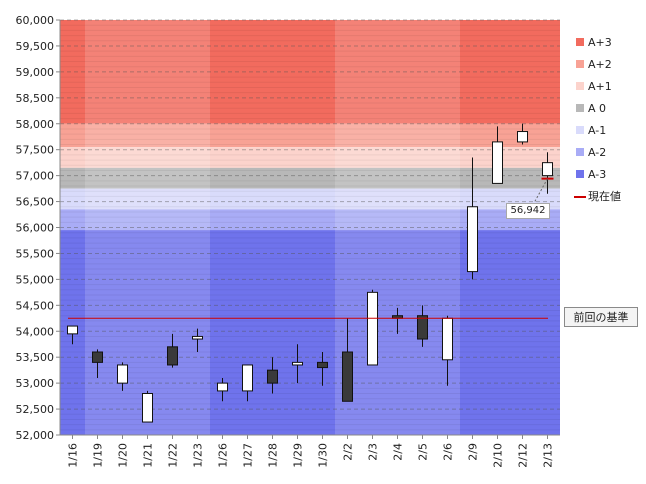 The width and height of the screenshot is (646, 484). Describe the element at coordinates (35, 98) in the screenshot. I see `y-tick-label: 58,500` at that location.